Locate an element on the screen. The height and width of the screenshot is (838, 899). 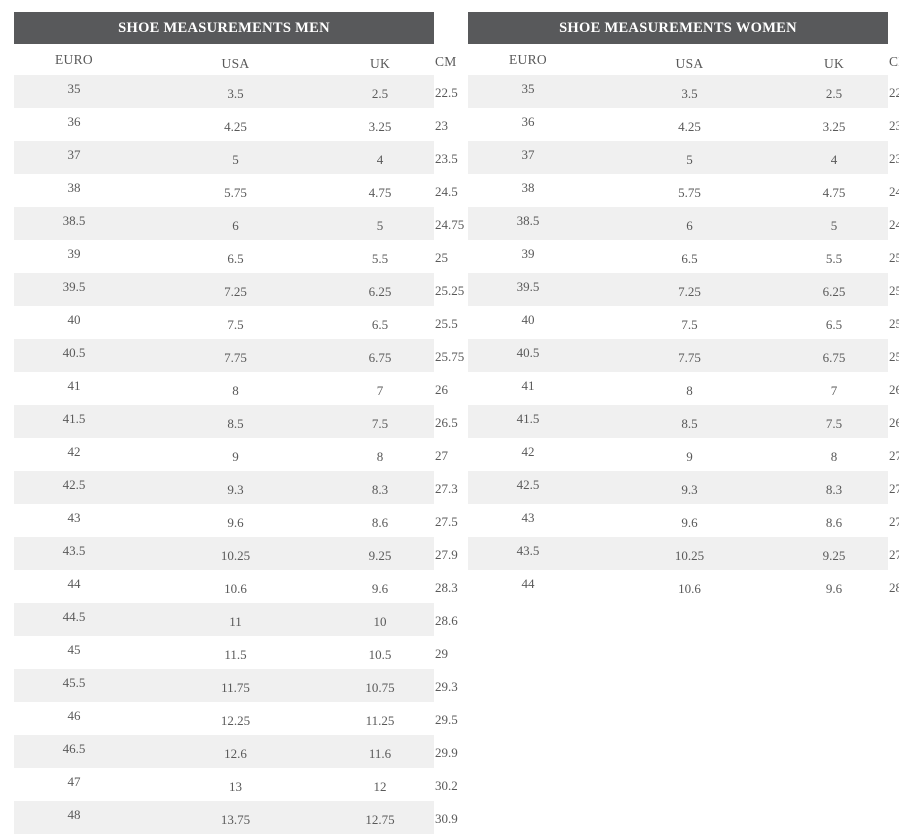
table-row: 39.5 7.25 6.25 25.25 is located at coordinates (683, 289).